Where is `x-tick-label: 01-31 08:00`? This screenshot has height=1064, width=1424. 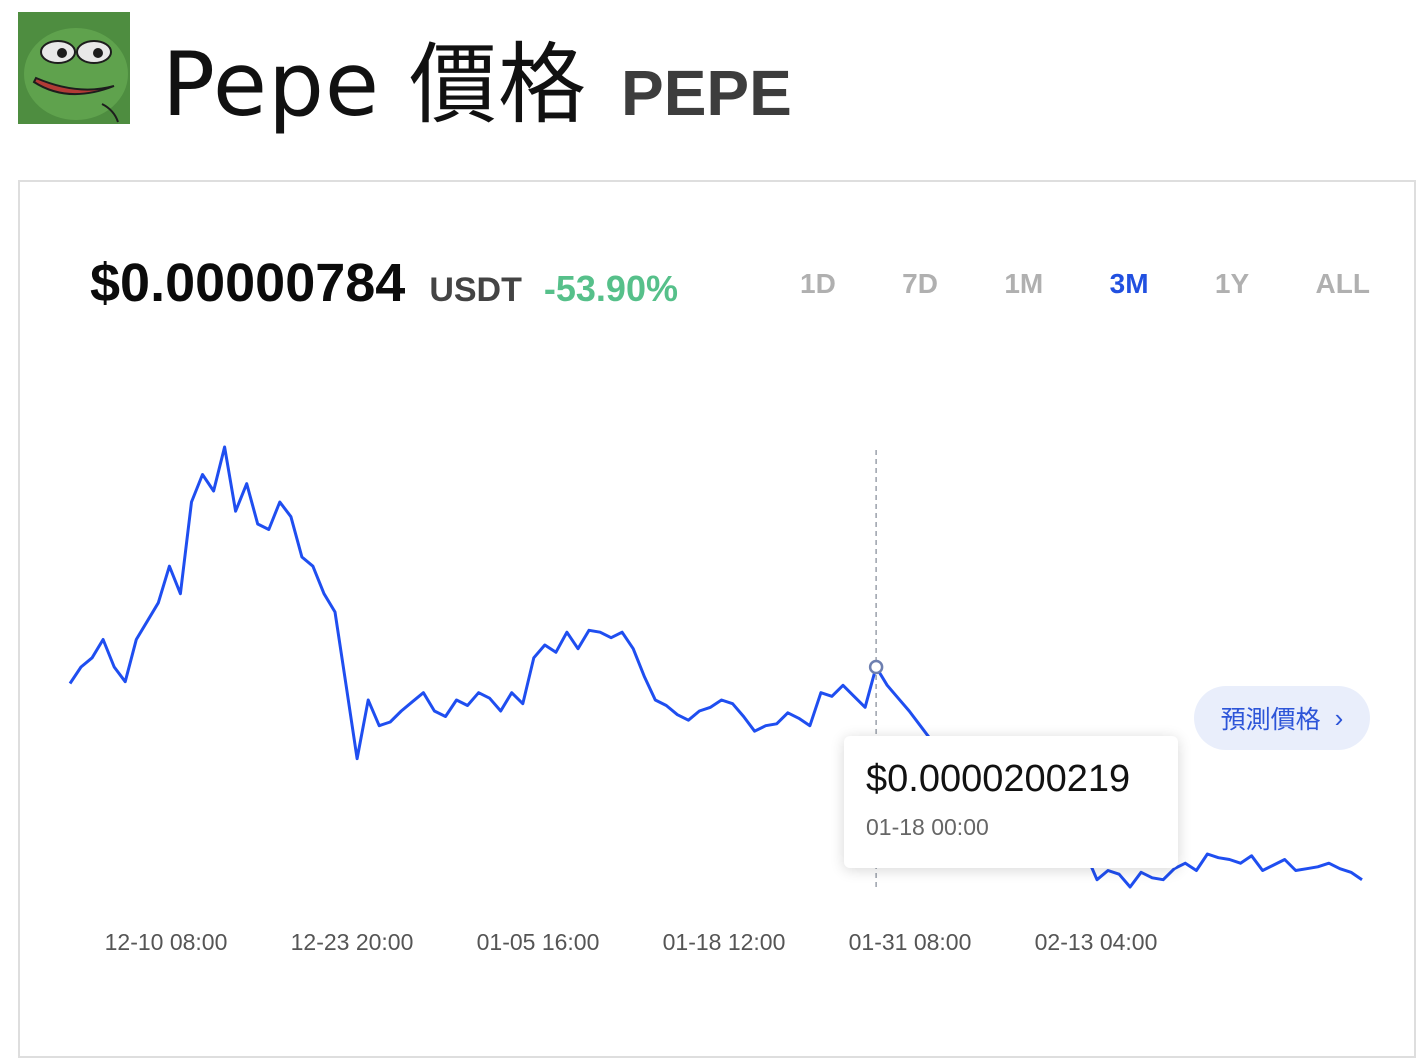
x-tick-label: 01-31 08:00 is located at coordinates (910, 942).